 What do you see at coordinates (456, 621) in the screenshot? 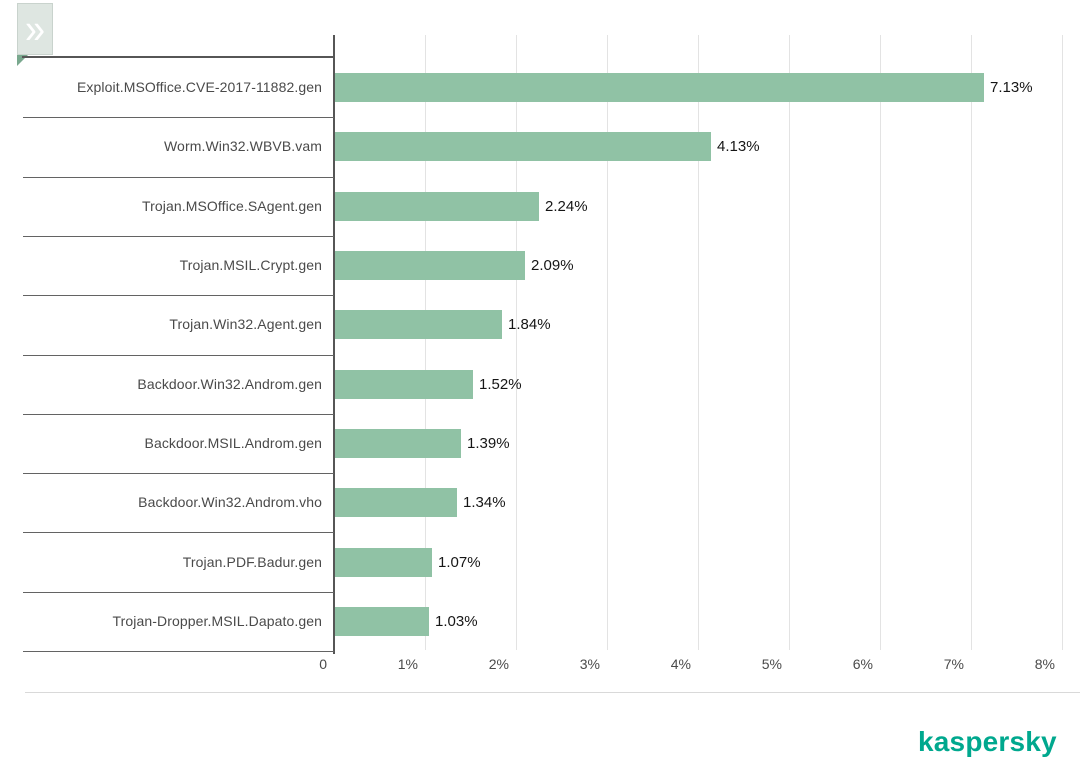
I see `bar-value-label: 1.03%` at bounding box center [456, 621].